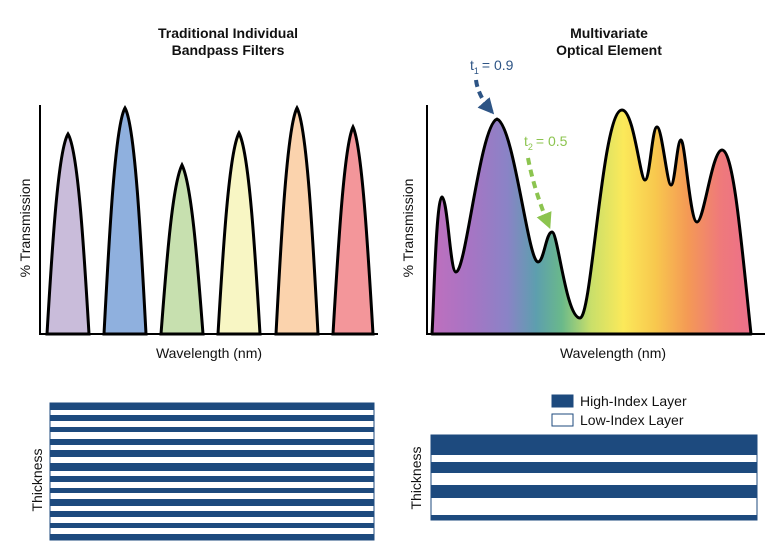 Image resolution: width=780 pixels, height=544 pixels. I want to click on right-layer-stack: Thickness, so click(583, 477).